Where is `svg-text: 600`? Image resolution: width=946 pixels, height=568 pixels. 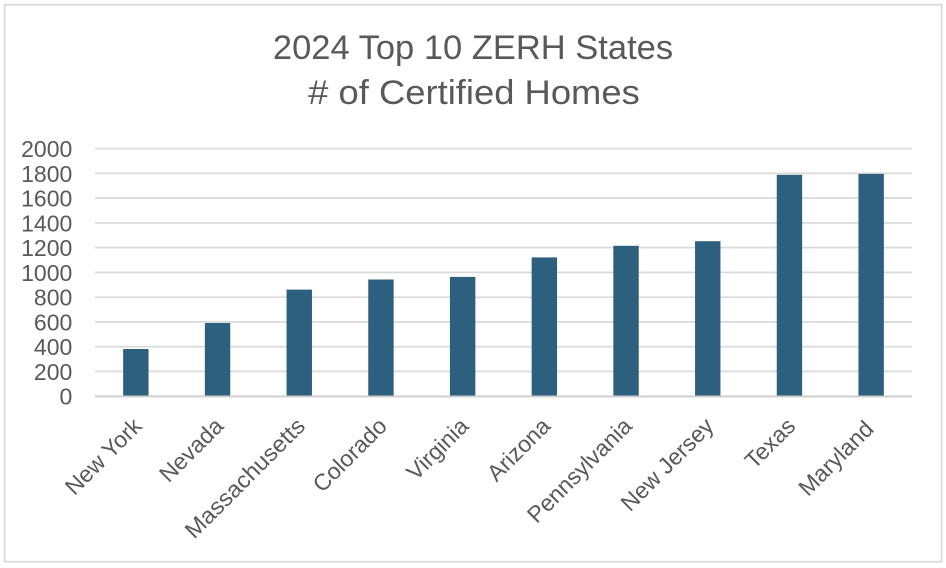
svg-text: 600 is located at coordinates (53, 322).